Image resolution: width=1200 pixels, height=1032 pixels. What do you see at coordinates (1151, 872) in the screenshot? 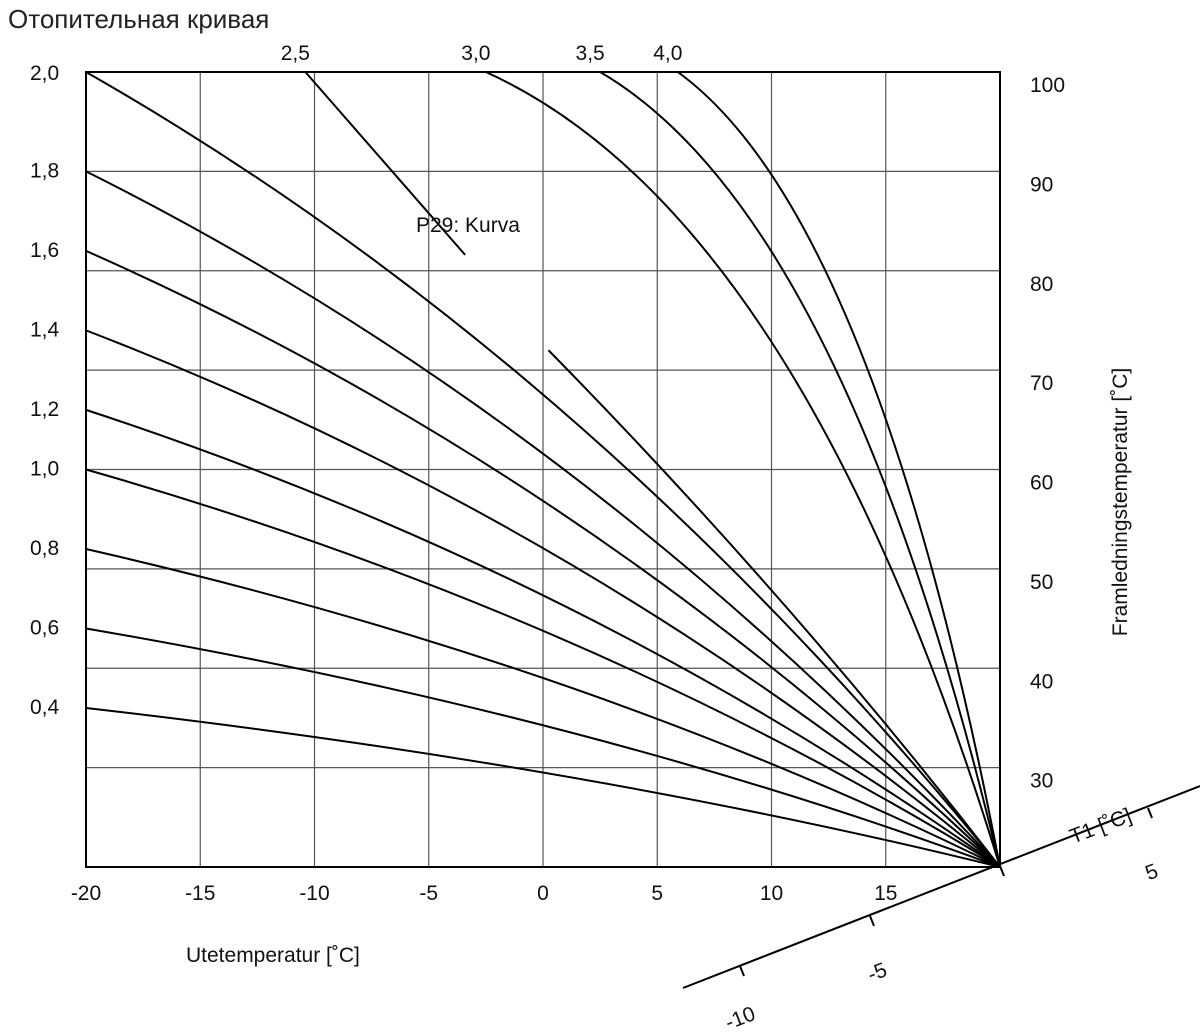
I see `t1-tick-label: 5` at bounding box center [1151, 872].